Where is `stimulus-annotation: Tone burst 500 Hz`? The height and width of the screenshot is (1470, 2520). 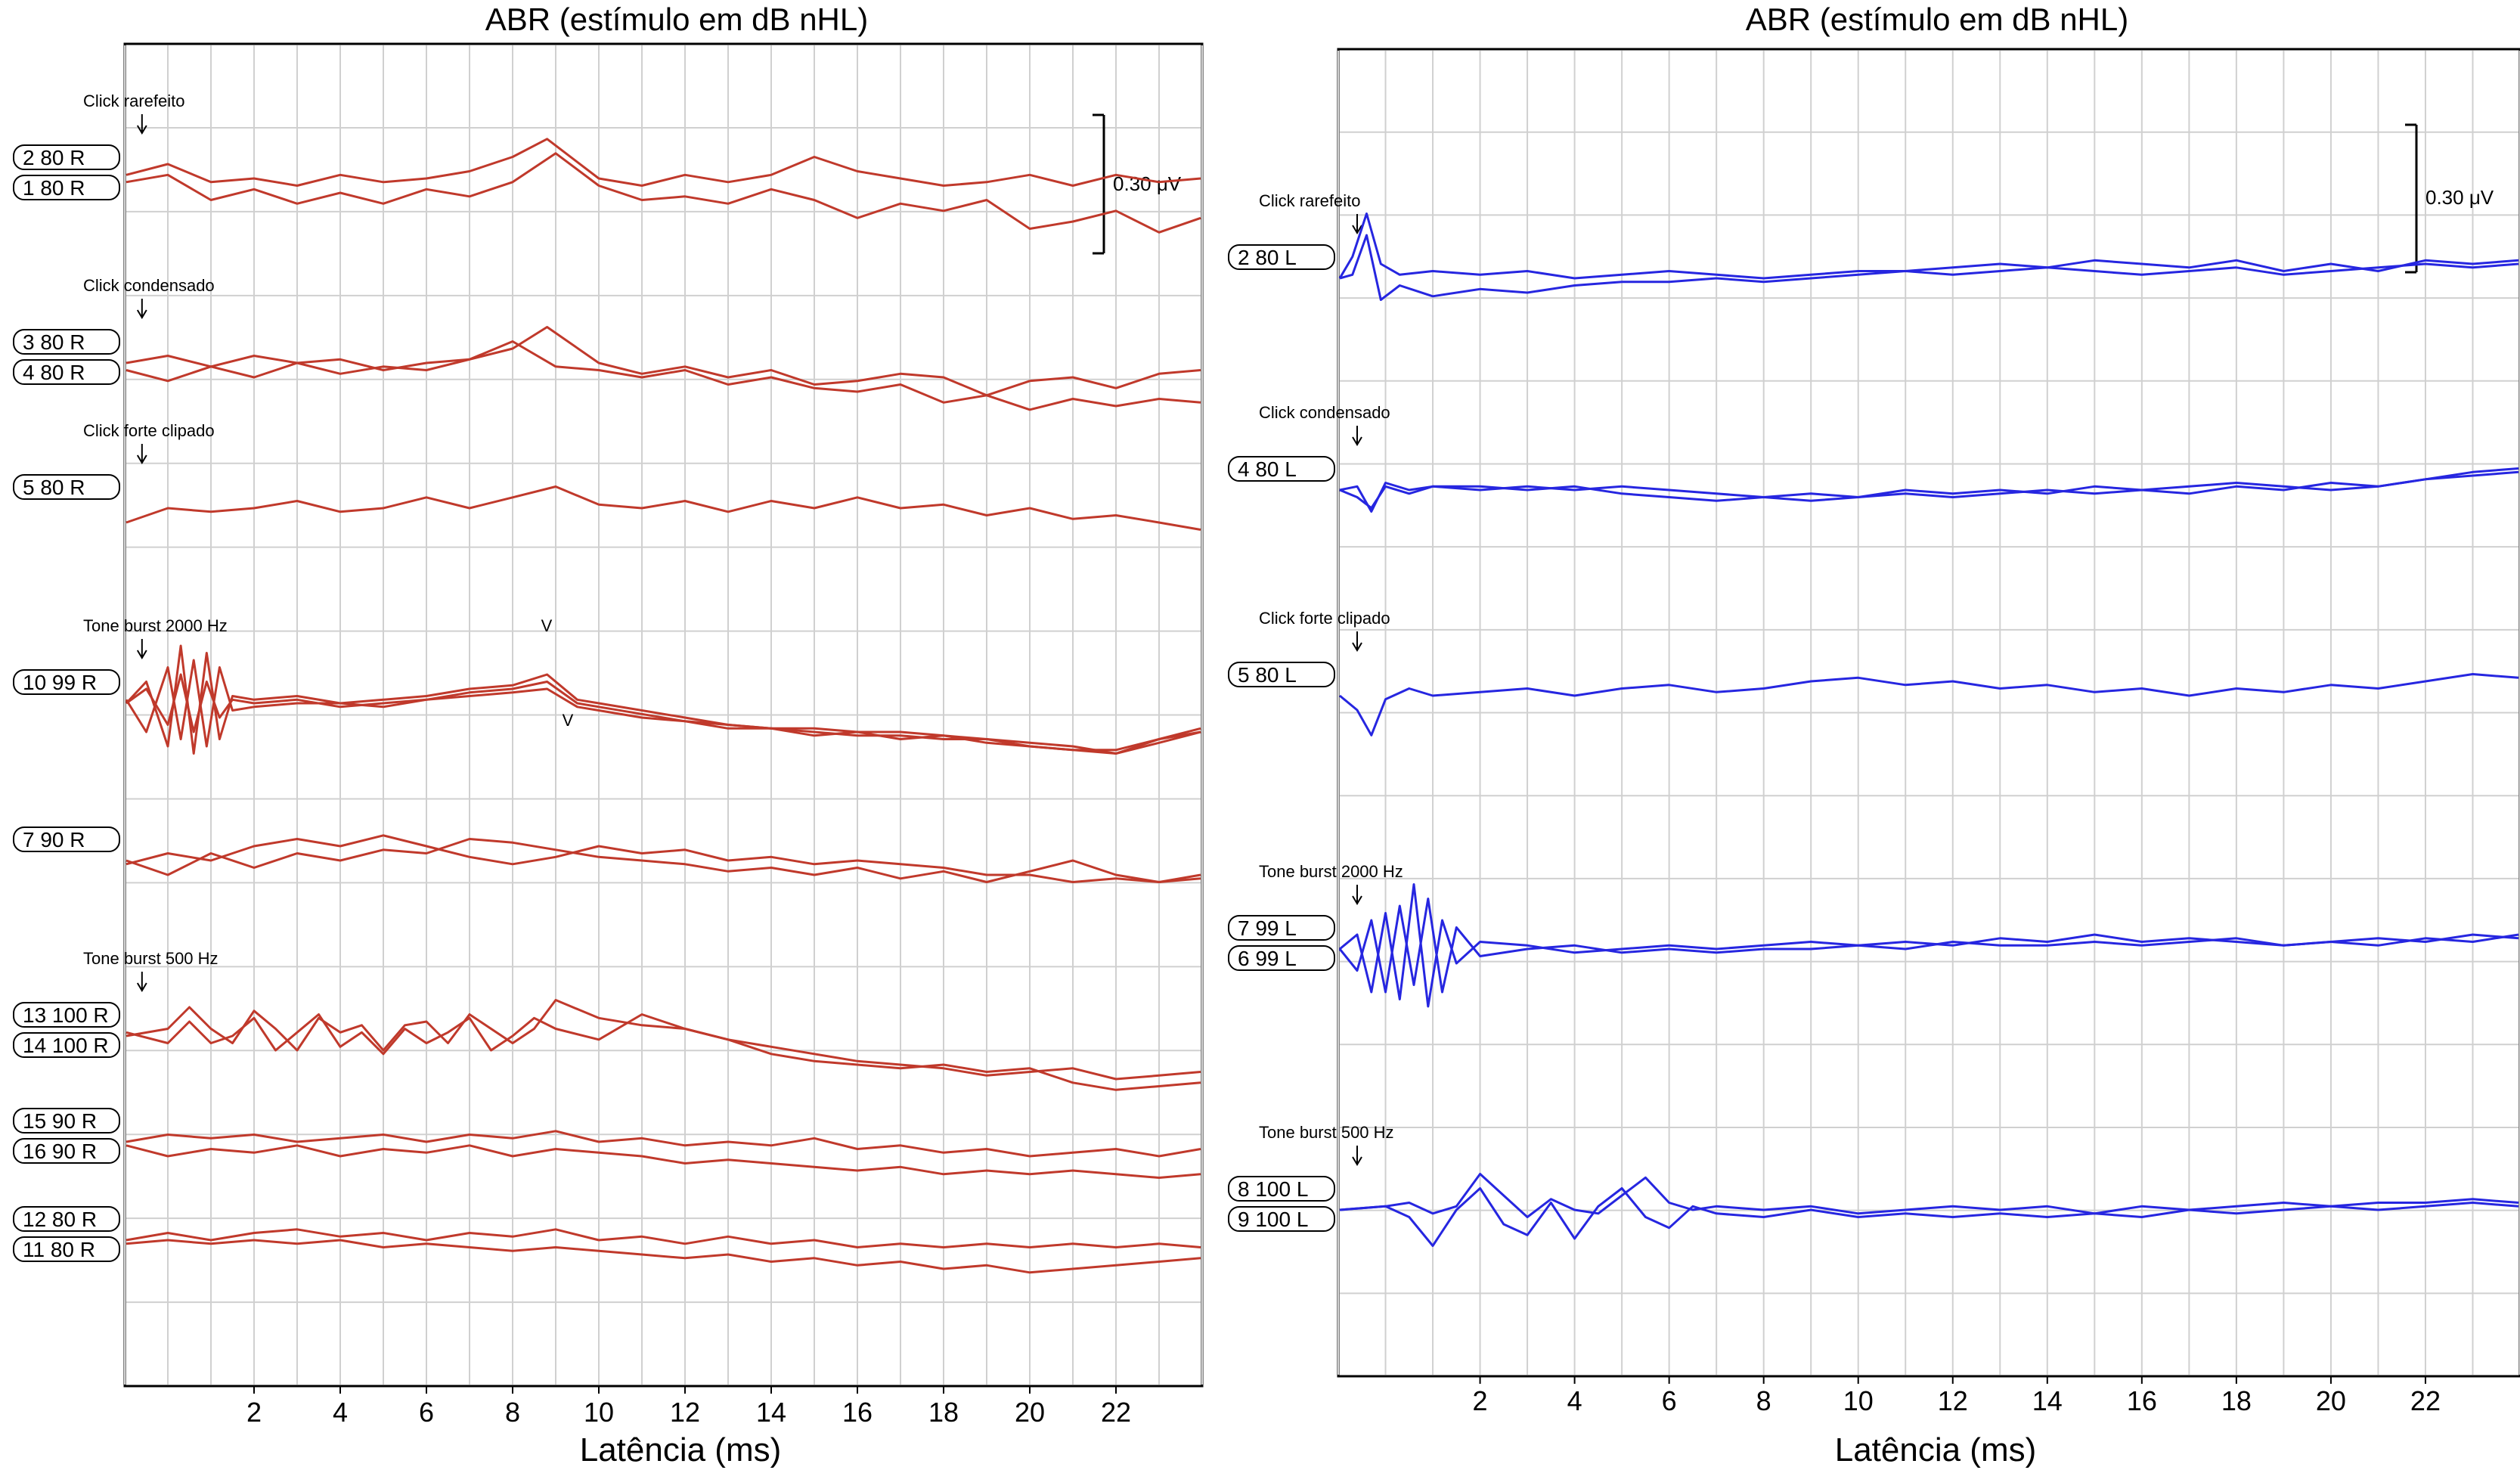 stimulus-annotation: Tone burst 500 Hz is located at coordinates (1326, 1132).